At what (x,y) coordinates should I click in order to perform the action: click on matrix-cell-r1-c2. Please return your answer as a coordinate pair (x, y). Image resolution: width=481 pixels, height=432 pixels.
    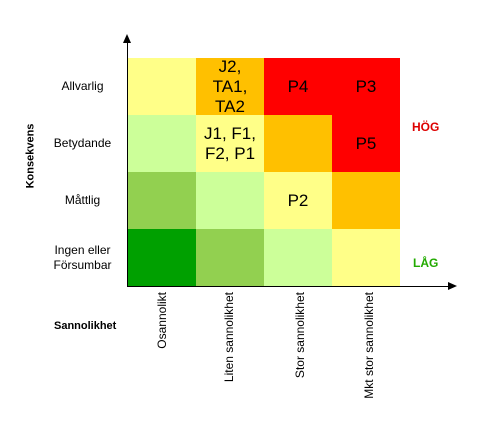
    Looking at the image, I should click on (298, 143).